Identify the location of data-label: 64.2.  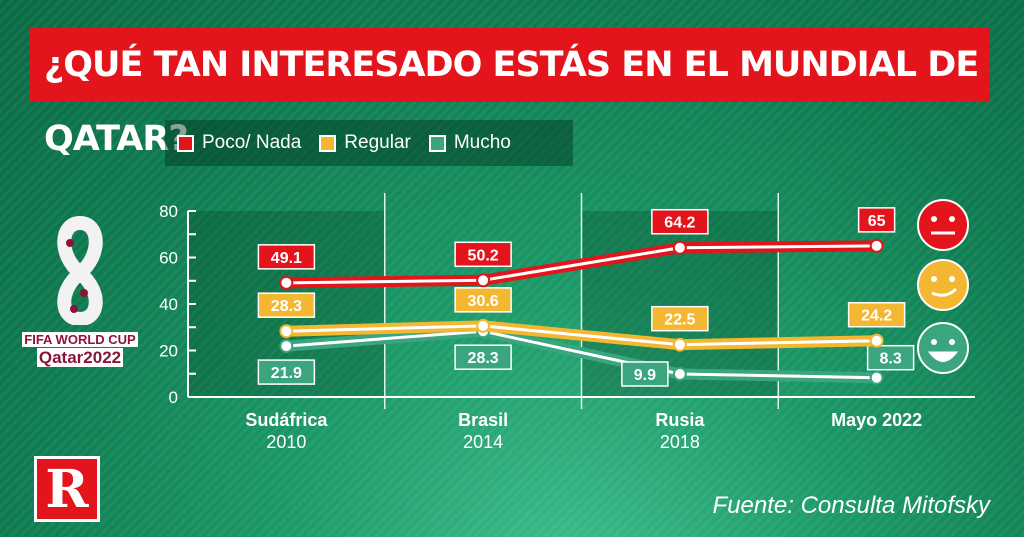
(679, 223).